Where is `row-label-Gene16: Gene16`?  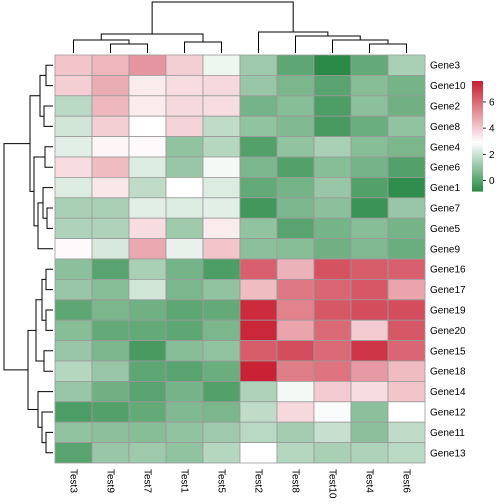 row-label-Gene16: Gene16 is located at coordinates (448, 270).